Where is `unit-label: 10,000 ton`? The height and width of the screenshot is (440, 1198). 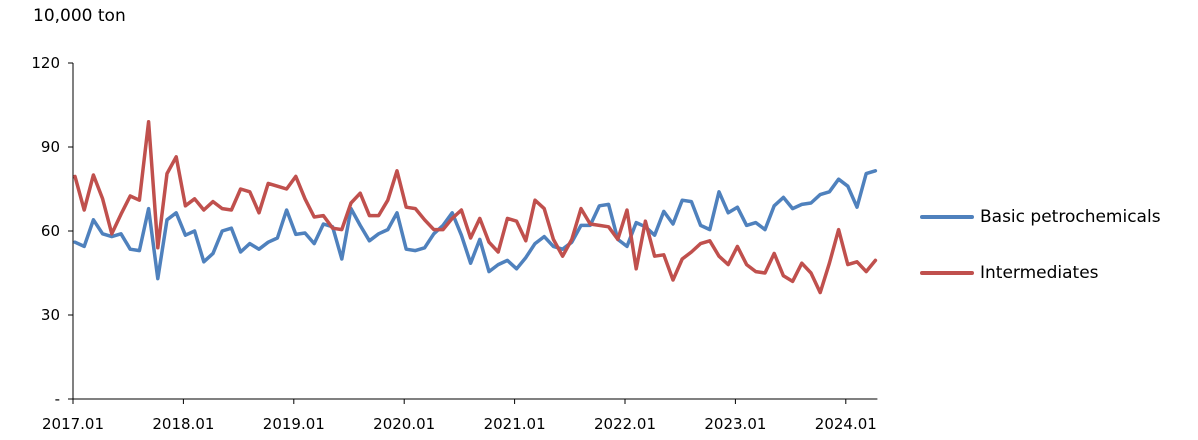 unit-label: 10,000 ton is located at coordinates (79, 16).